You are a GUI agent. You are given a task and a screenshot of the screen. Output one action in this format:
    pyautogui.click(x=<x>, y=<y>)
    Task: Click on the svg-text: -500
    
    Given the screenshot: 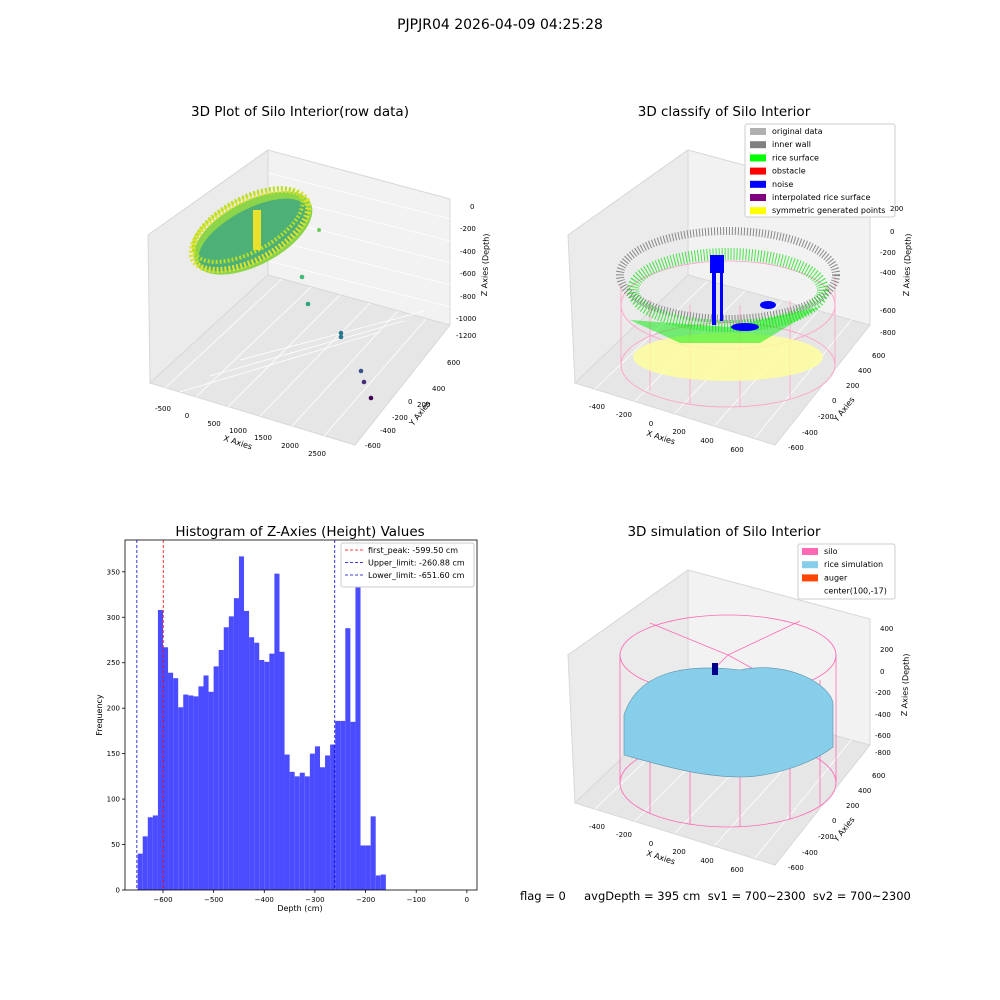 What is the action you would take?
    pyautogui.click(x=163, y=409)
    